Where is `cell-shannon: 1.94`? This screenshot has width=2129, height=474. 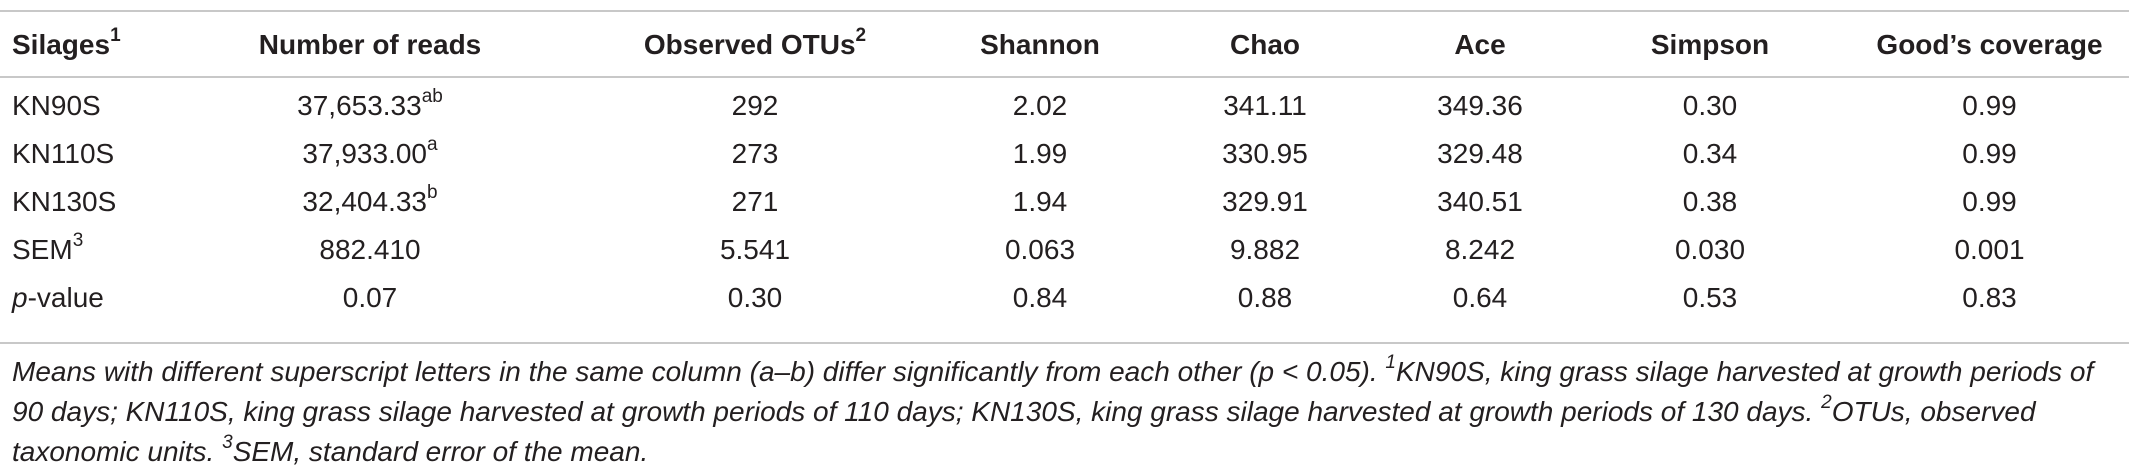 cell-shannon: 1.94 is located at coordinates (1040, 201).